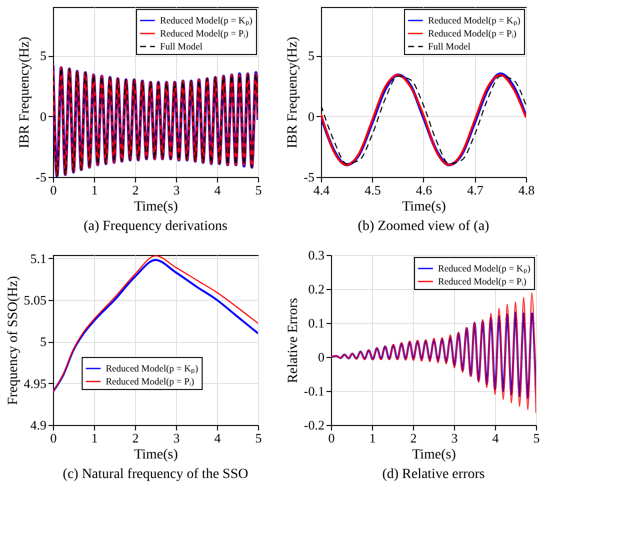  Describe the element at coordinates (13, 341) in the screenshot. I see `y-axis-title: Frequency of SSO(Hz)` at that location.